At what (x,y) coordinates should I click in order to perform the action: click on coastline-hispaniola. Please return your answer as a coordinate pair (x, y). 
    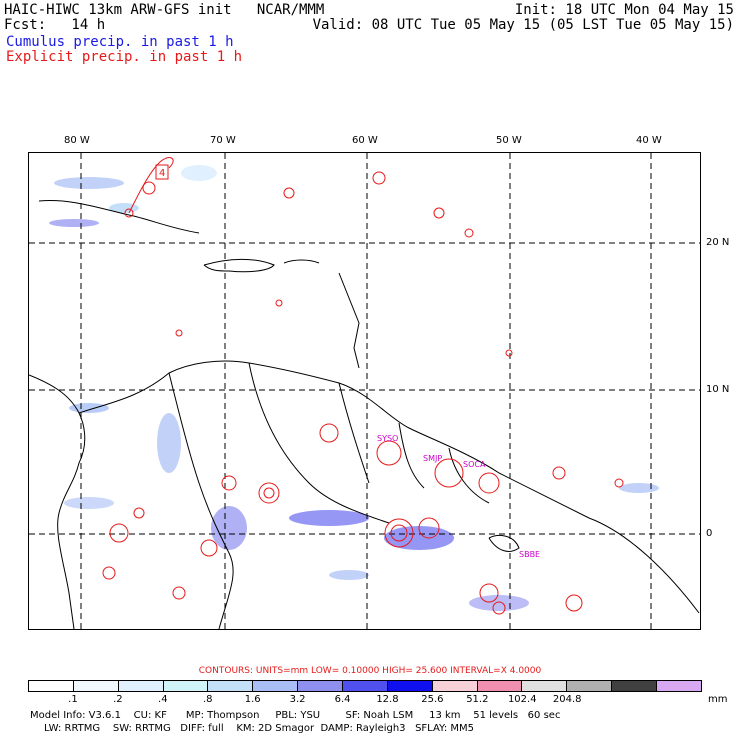
    Looking at the image, I should click on (239, 265).